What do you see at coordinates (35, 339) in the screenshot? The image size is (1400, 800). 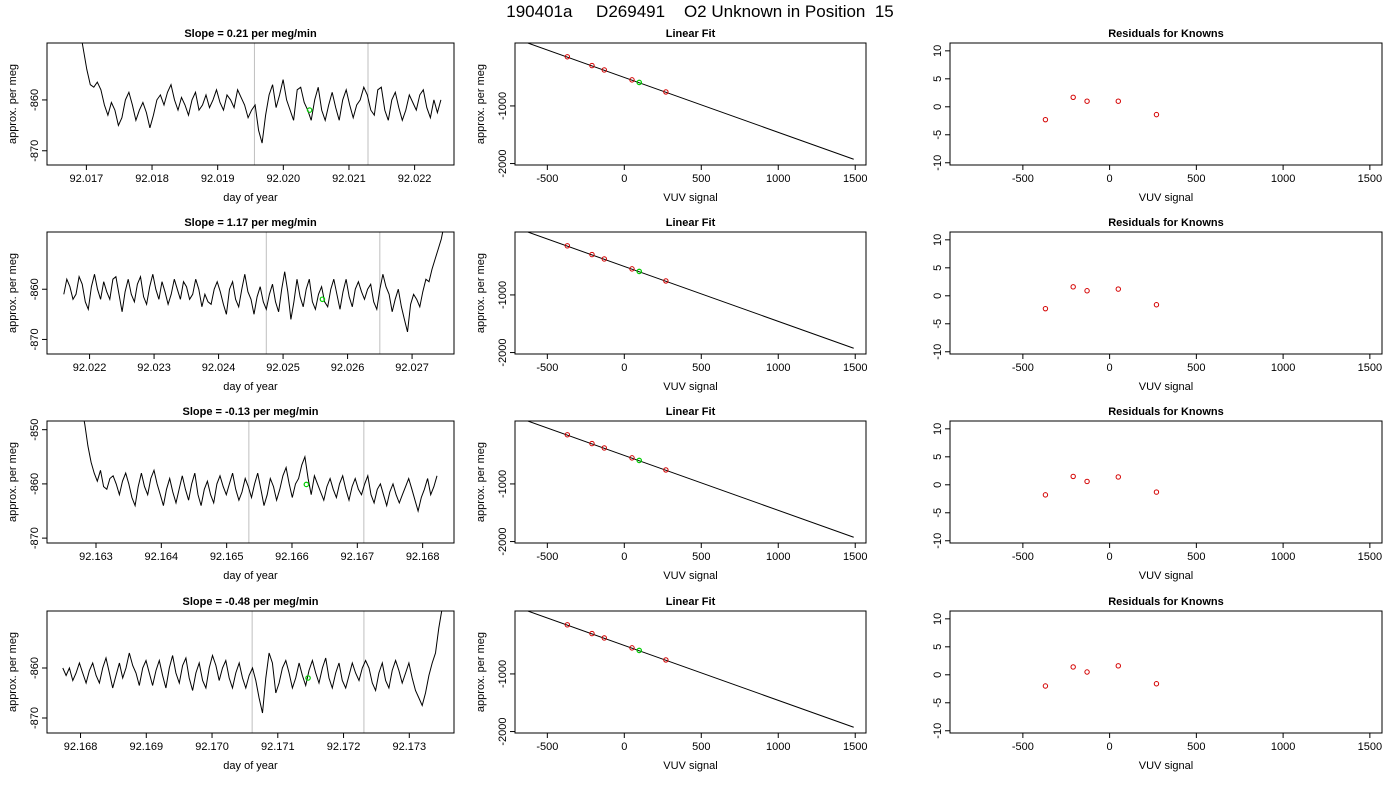 I see `y-tick-label: -870` at bounding box center [35, 339].